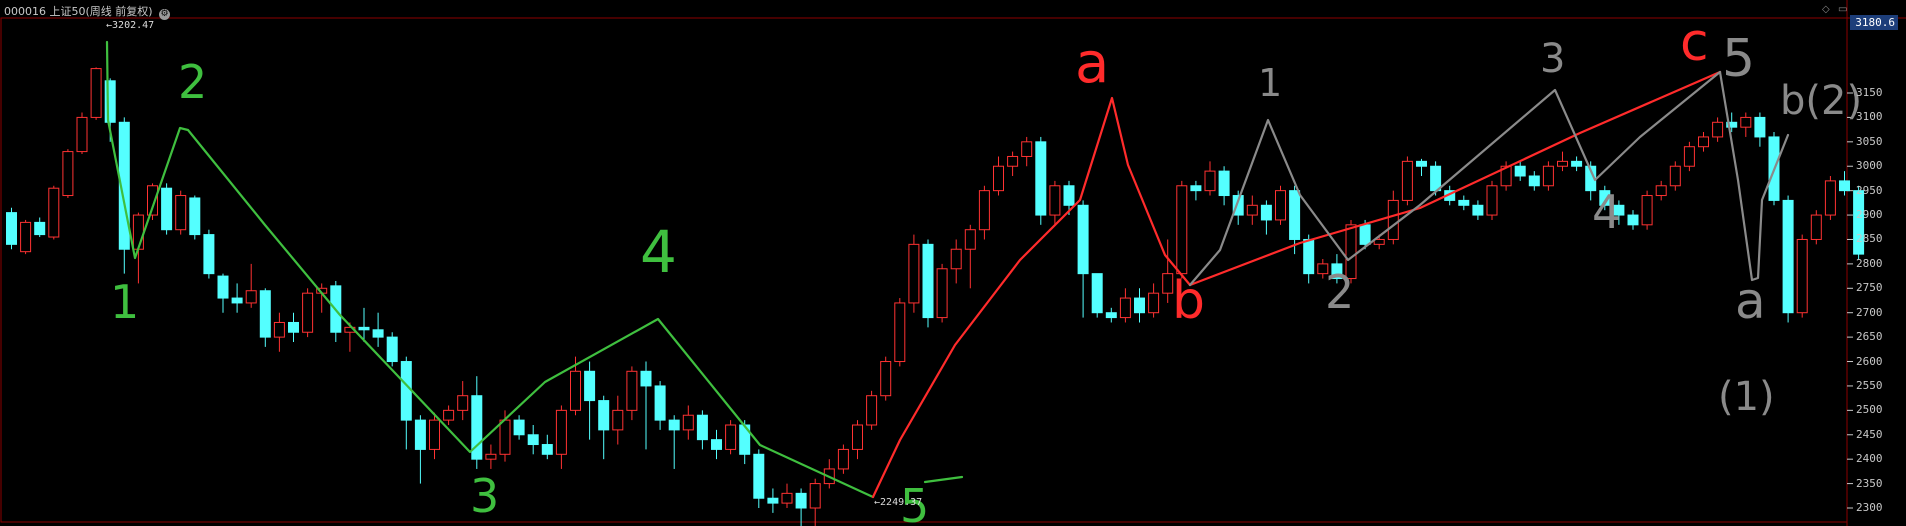 The height and width of the screenshot is (526, 1906). I want to click on wave-label: b, so click(1188, 301).